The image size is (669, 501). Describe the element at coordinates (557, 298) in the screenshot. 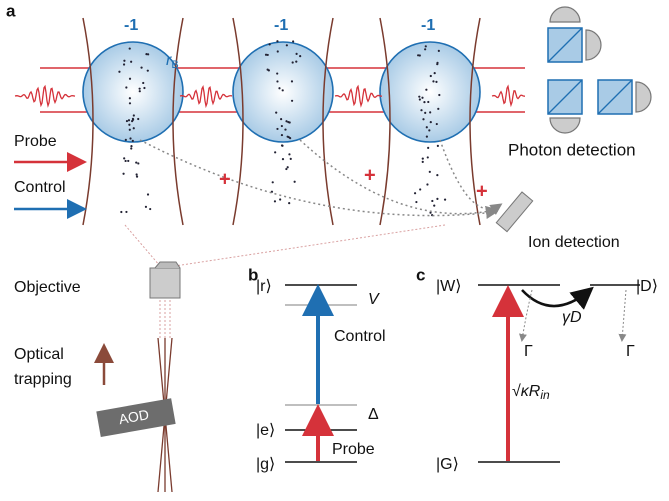

I see `dephasing-arrow` at that location.